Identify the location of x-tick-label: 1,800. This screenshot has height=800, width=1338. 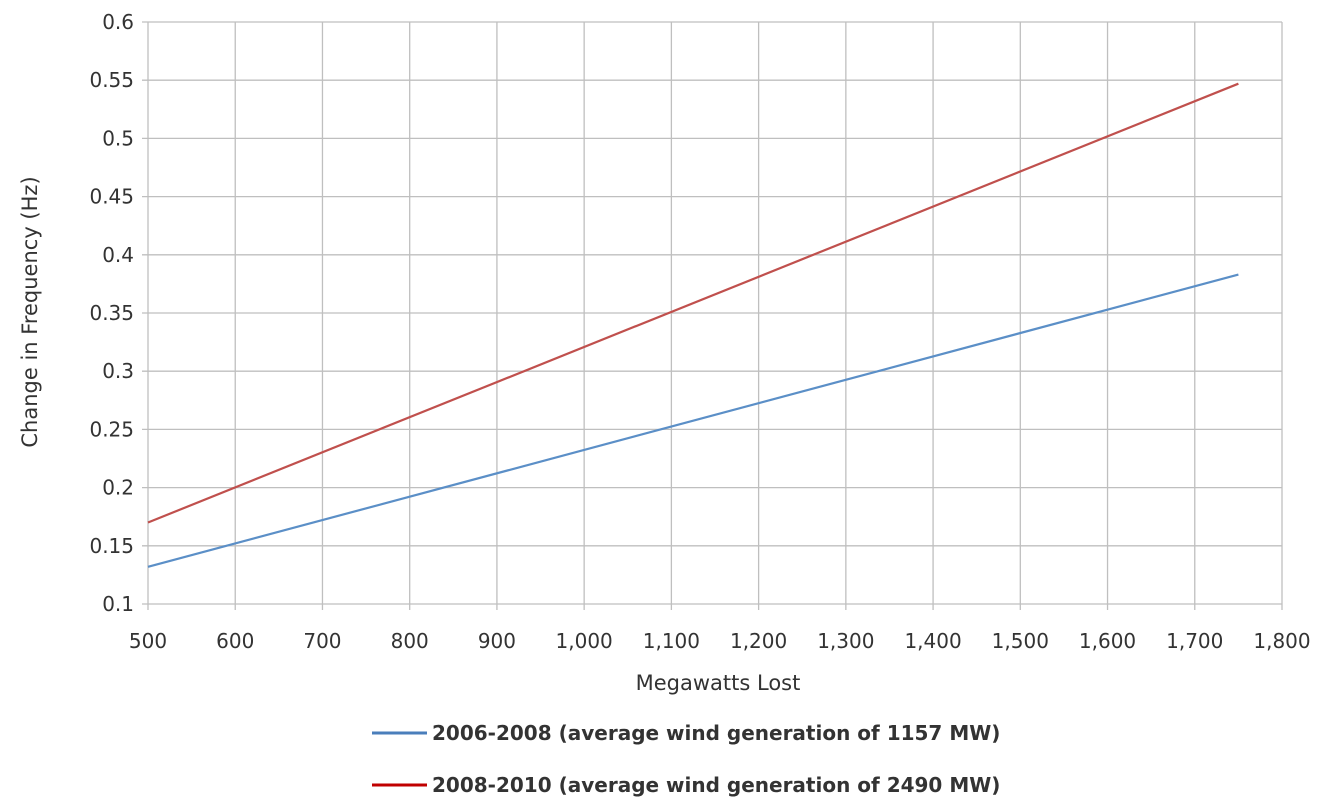
(1281, 641).